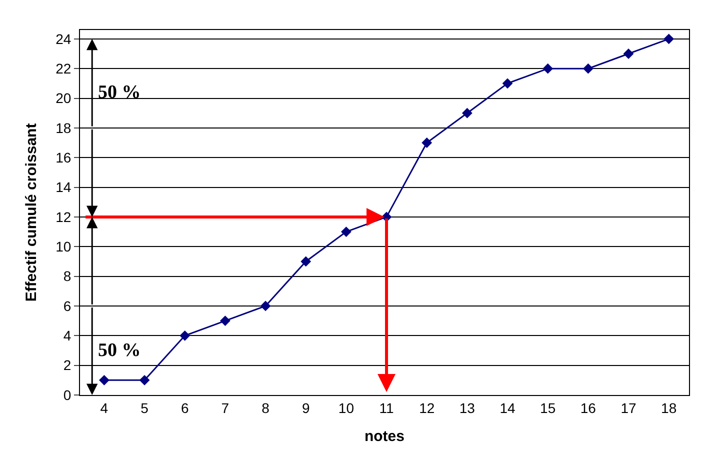 This screenshot has width=709, height=475. Describe the element at coordinates (64, 216) in the screenshot. I see `y-tick-label: 12` at that location.